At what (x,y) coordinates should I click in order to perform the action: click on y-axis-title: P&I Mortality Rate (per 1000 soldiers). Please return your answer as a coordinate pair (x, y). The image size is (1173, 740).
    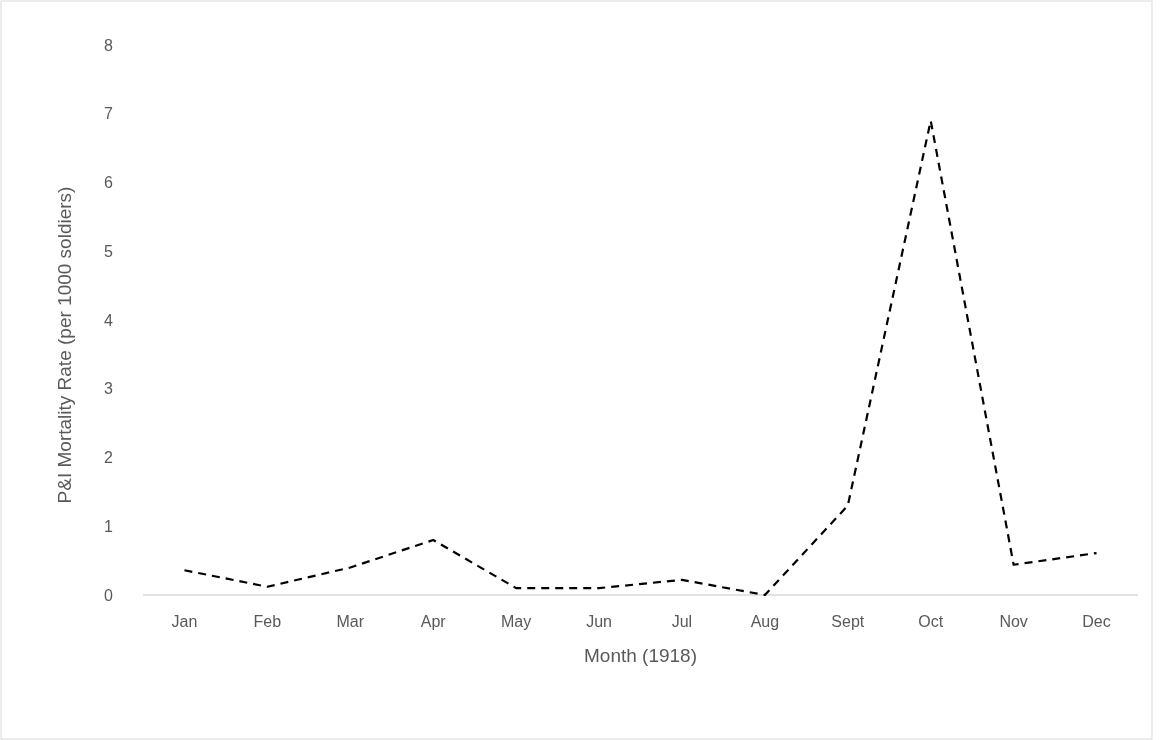
    Looking at the image, I should click on (64, 345).